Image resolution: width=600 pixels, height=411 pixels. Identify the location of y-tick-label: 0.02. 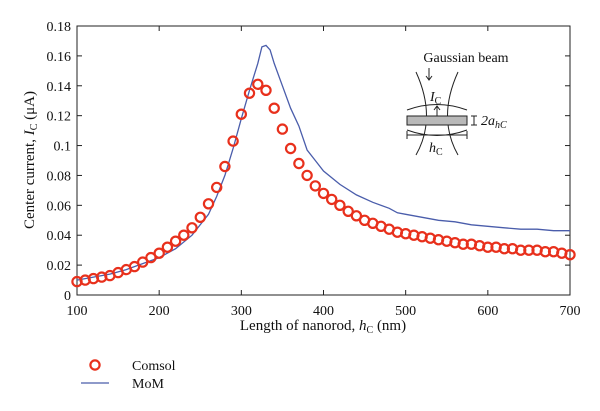
(59, 266).